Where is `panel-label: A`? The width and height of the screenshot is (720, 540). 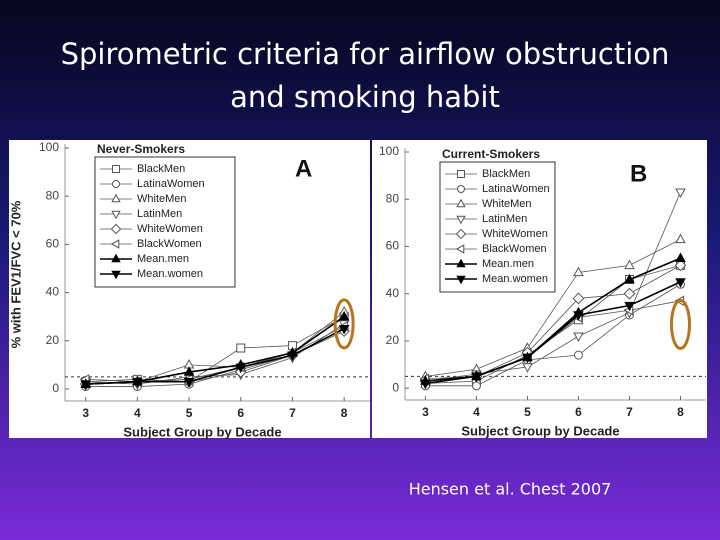 panel-label: A is located at coordinates (303, 168).